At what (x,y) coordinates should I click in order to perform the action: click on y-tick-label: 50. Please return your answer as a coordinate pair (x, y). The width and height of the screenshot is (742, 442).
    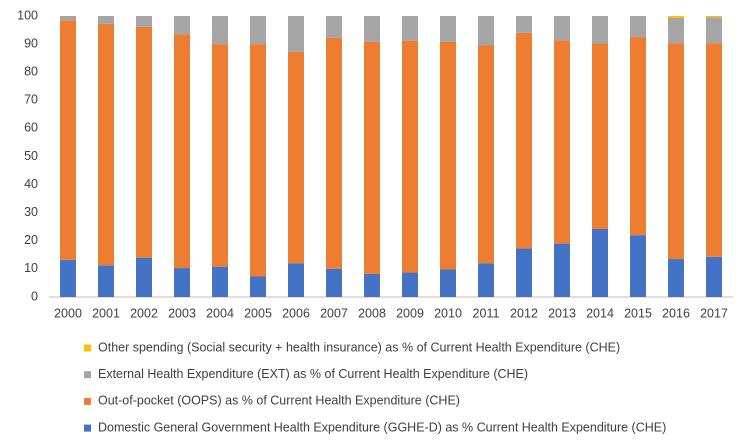
    Looking at the image, I should click on (31, 156).